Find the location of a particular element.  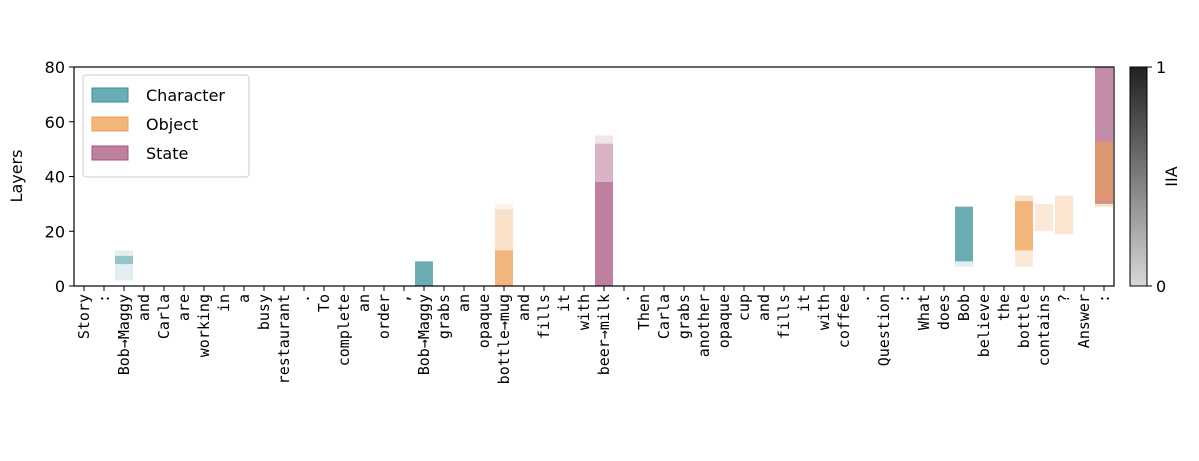

colorbar is located at coordinates (1138, 176).